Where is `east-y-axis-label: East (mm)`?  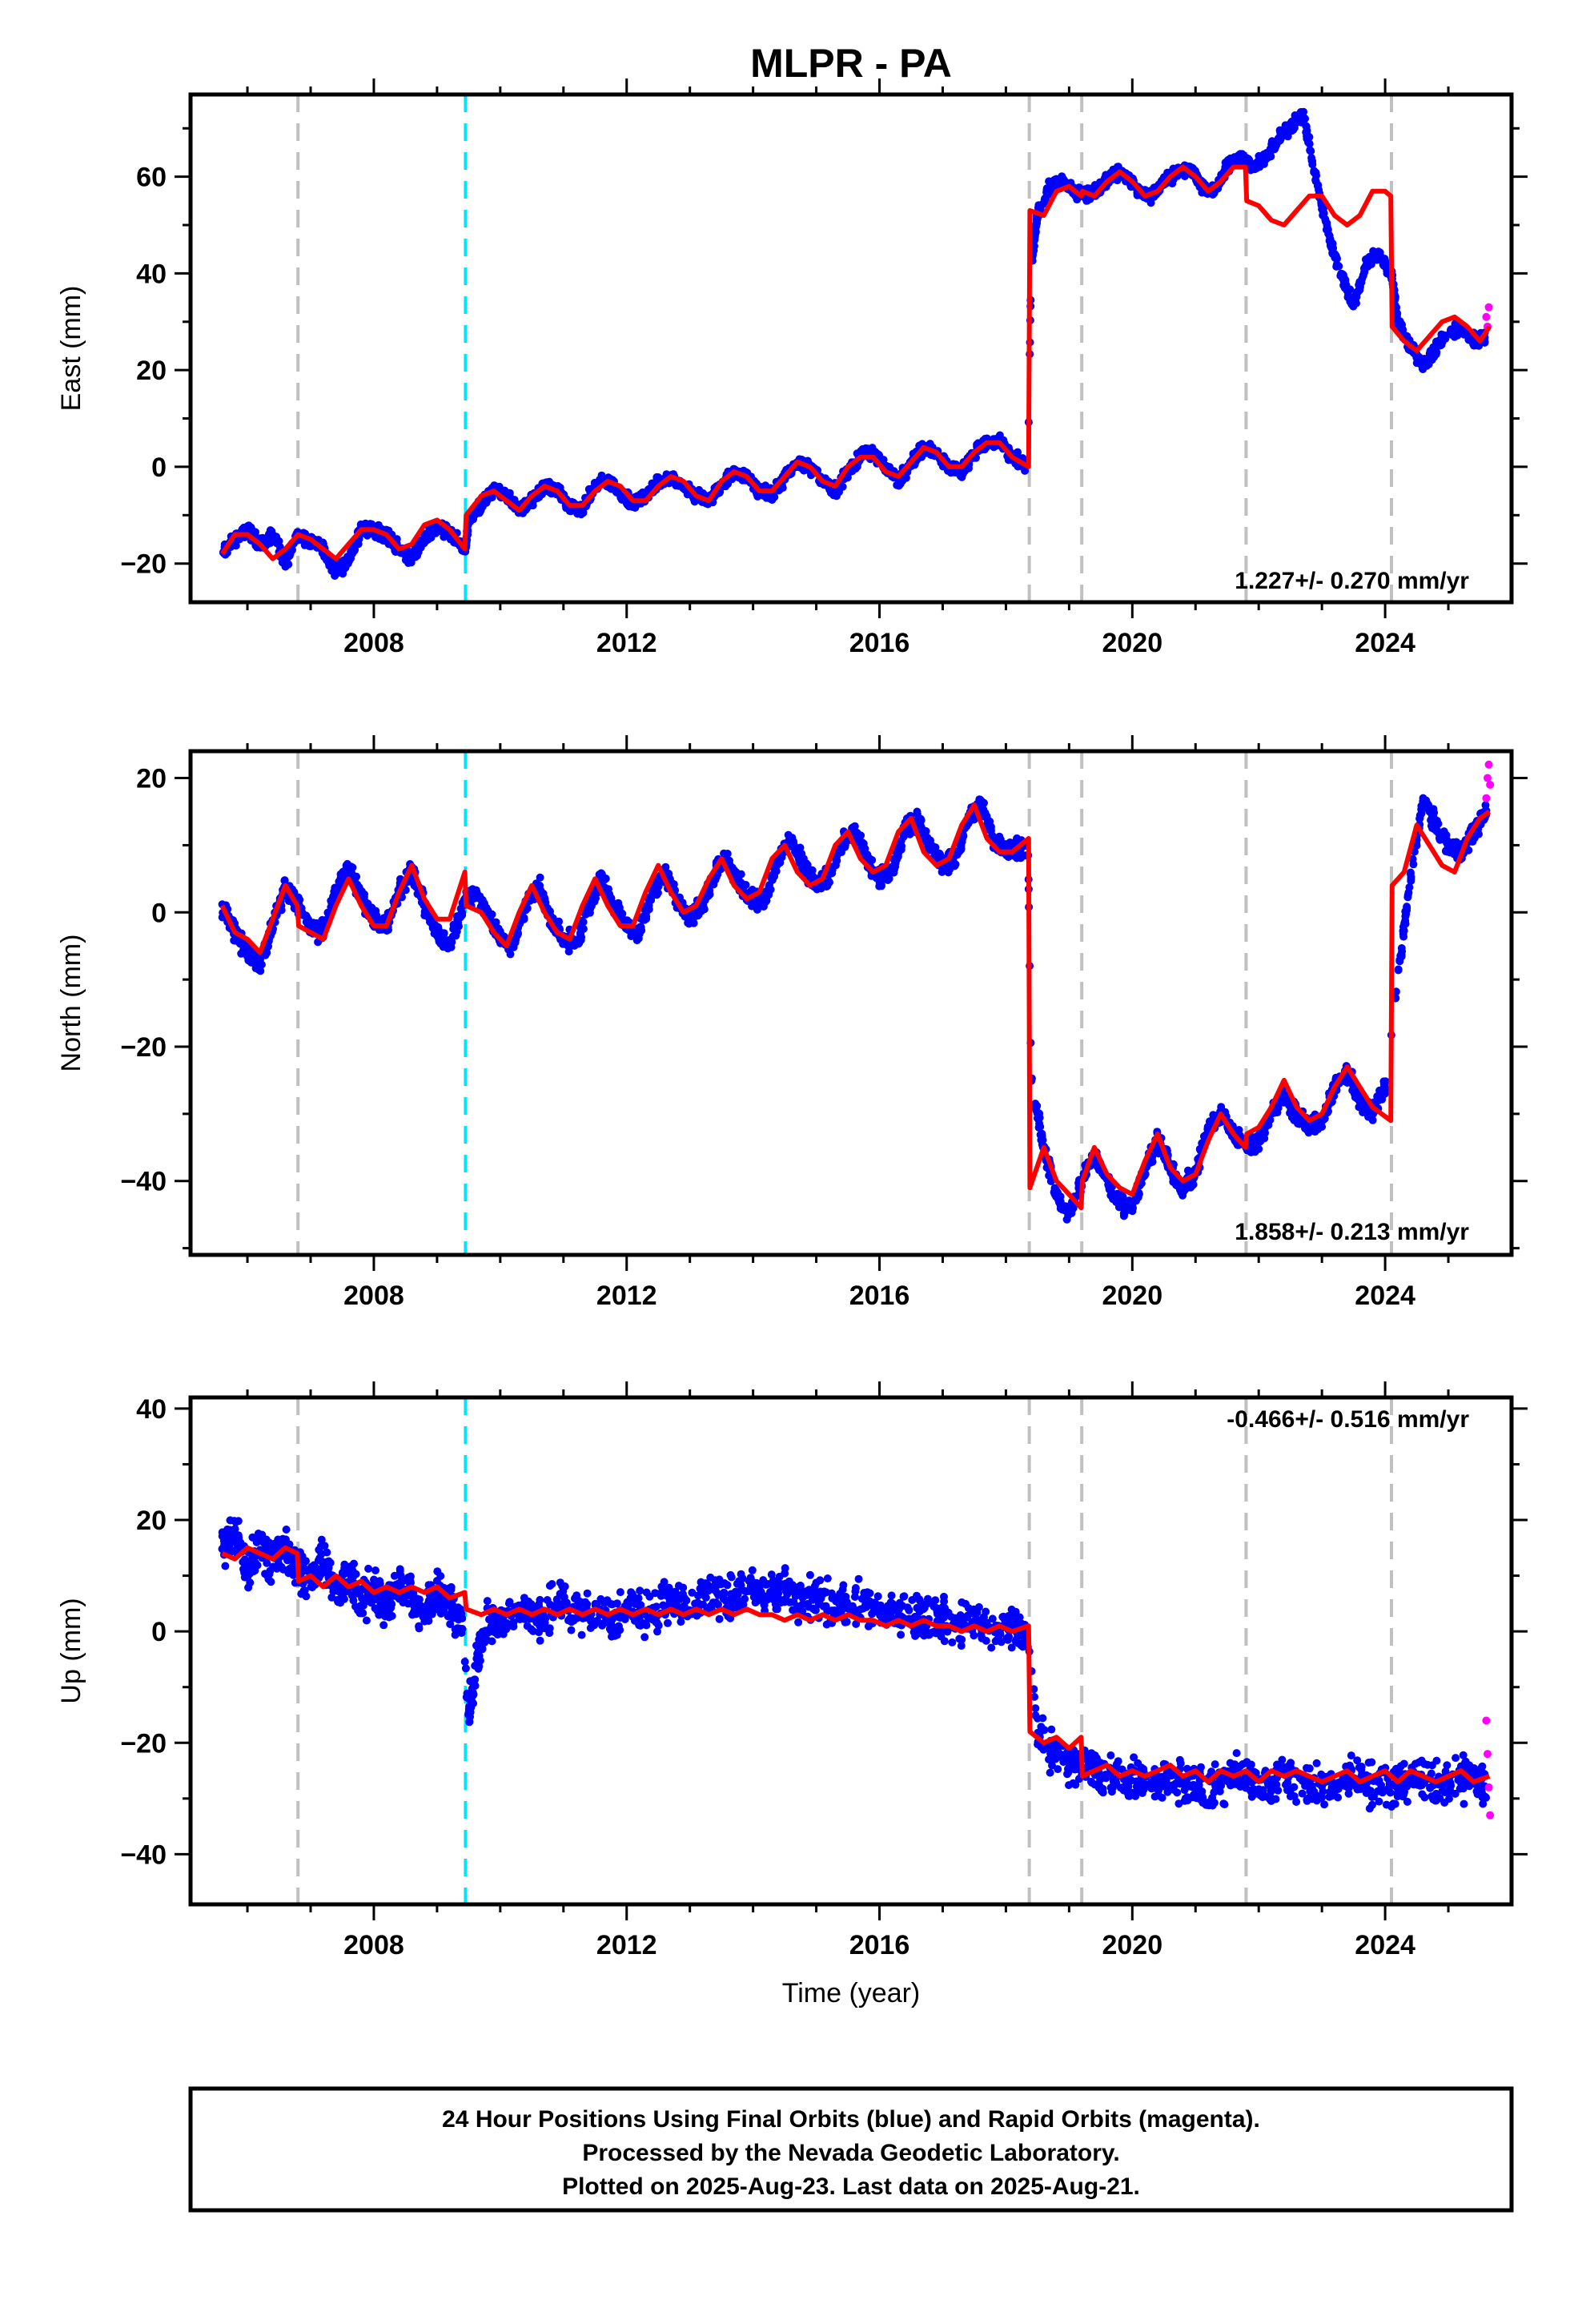 east-y-axis-label: East (mm) is located at coordinates (71, 349).